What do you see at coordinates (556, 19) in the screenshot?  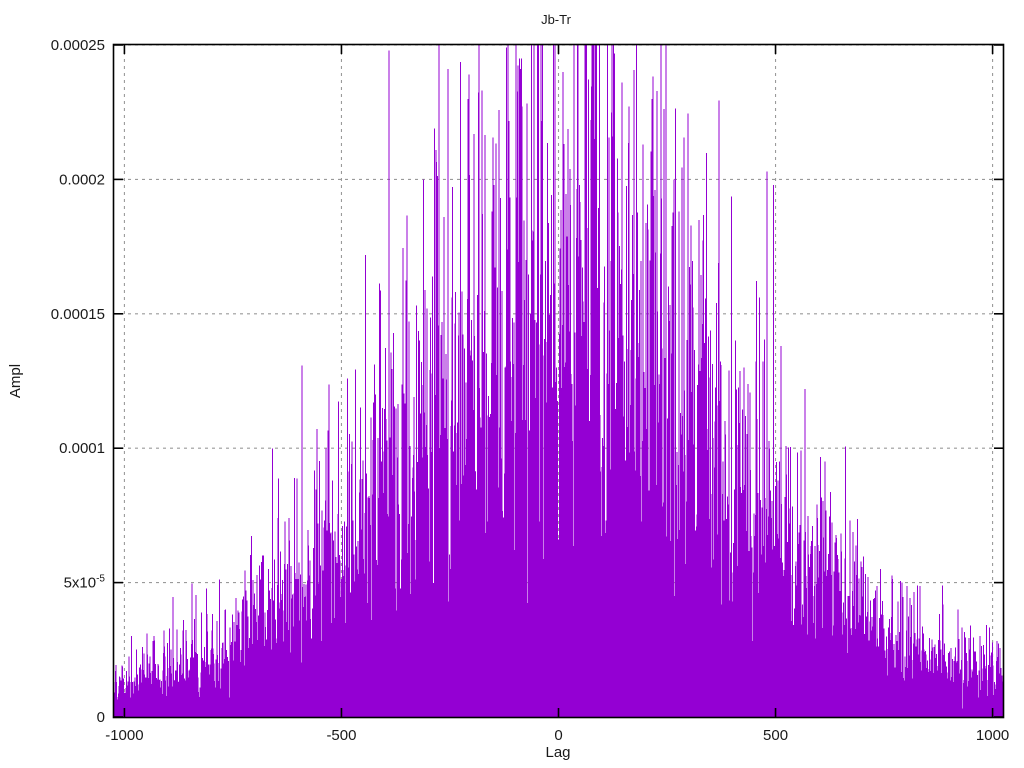 I see `chart-title: Jb-Tr` at bounding box center [556, 19].